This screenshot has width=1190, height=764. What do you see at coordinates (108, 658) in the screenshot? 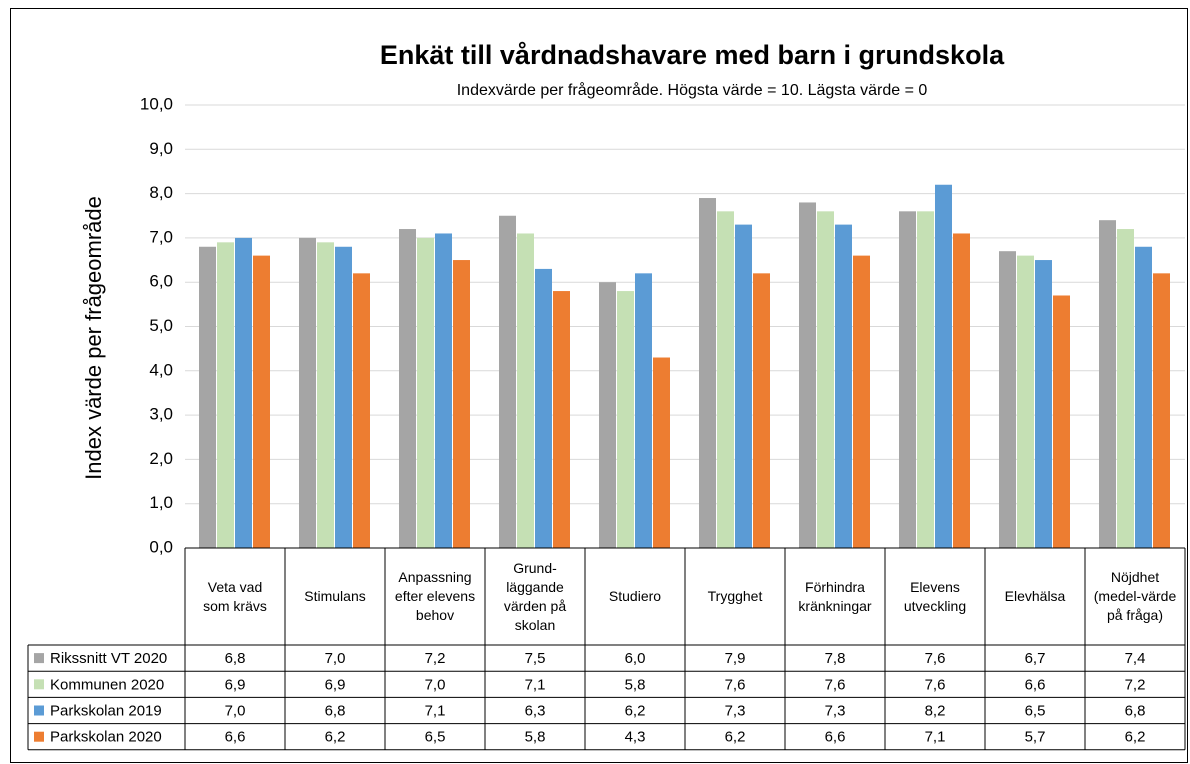
I see `legend-label: Rikssnitt VT 2020` at bounding box center [108, 658].